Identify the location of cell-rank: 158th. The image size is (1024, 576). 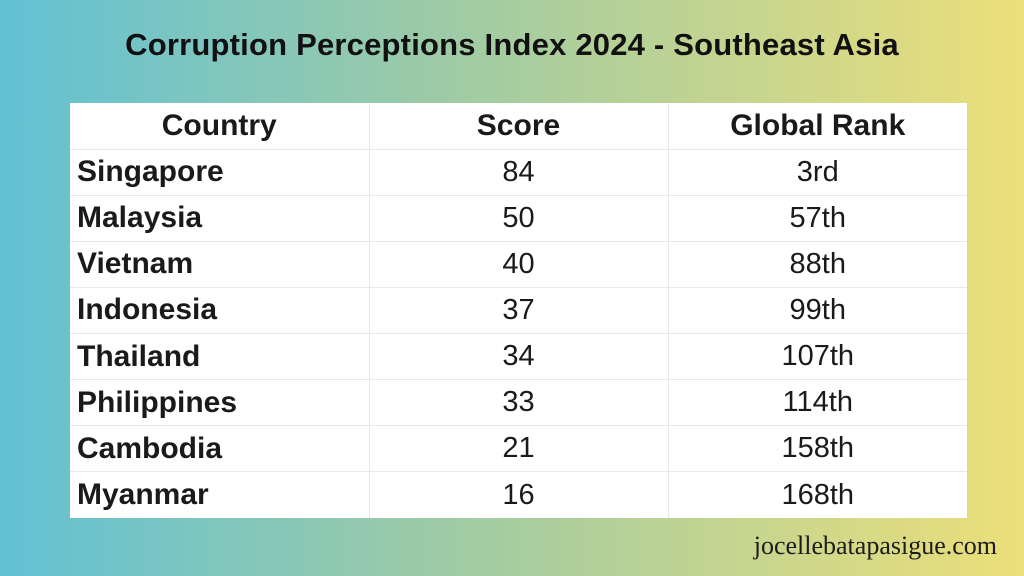
(817, 449).